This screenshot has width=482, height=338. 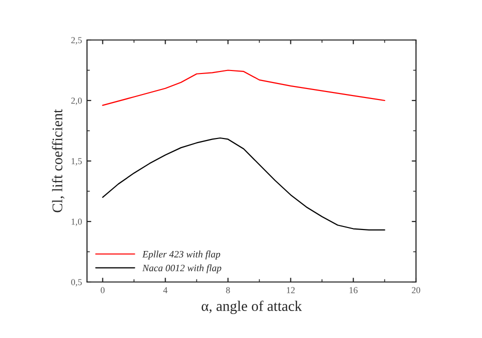 What do you see at coordinates (182, 269) in the screenshot?
I see `legend-label: Naca 0012 with flap` at bounding box center [182, 269].